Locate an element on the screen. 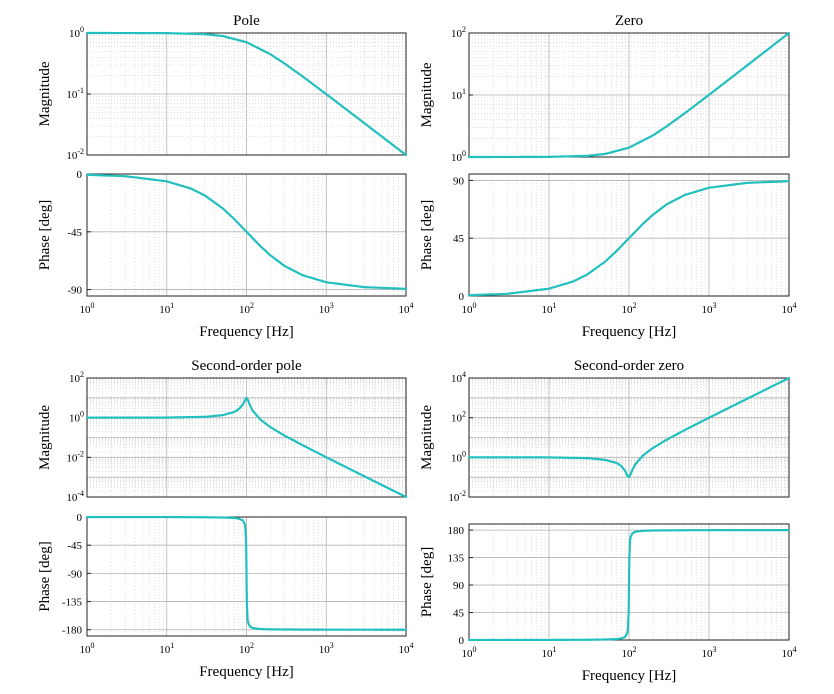  y-tick-label: 10-1 is located at coordinates (75, 93).